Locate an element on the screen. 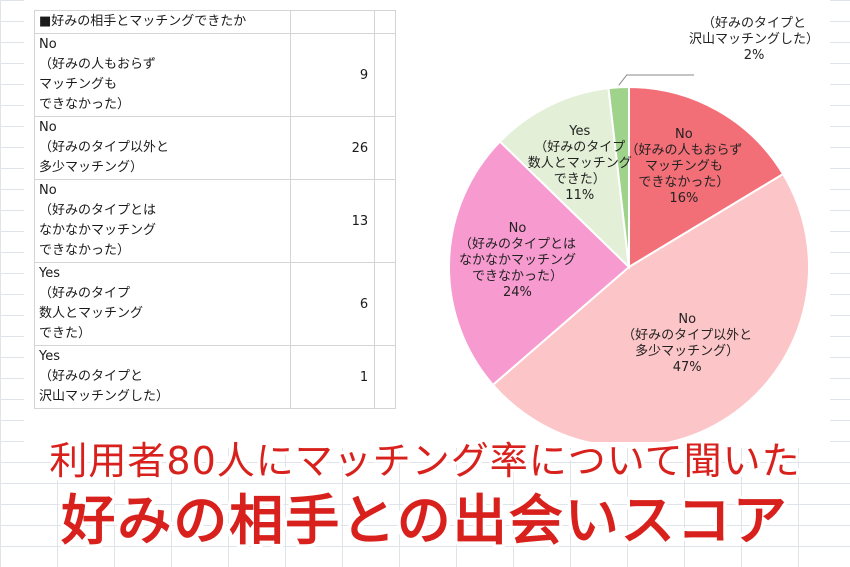  slice-percent: 16% is located at coordinates (683, 198).